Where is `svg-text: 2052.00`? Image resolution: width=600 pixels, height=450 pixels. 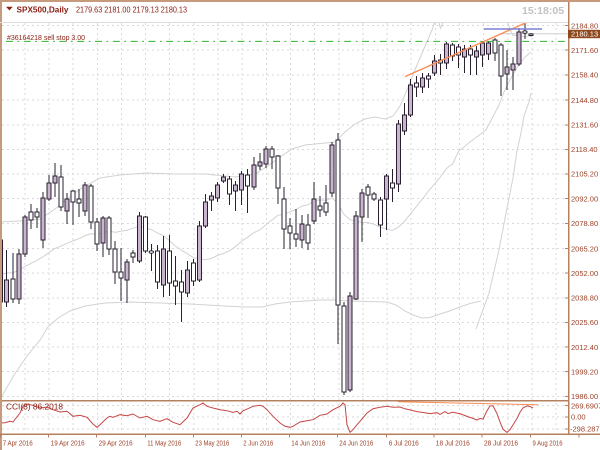 svg-text: 2052.00 is located at coordinates (584, 273).